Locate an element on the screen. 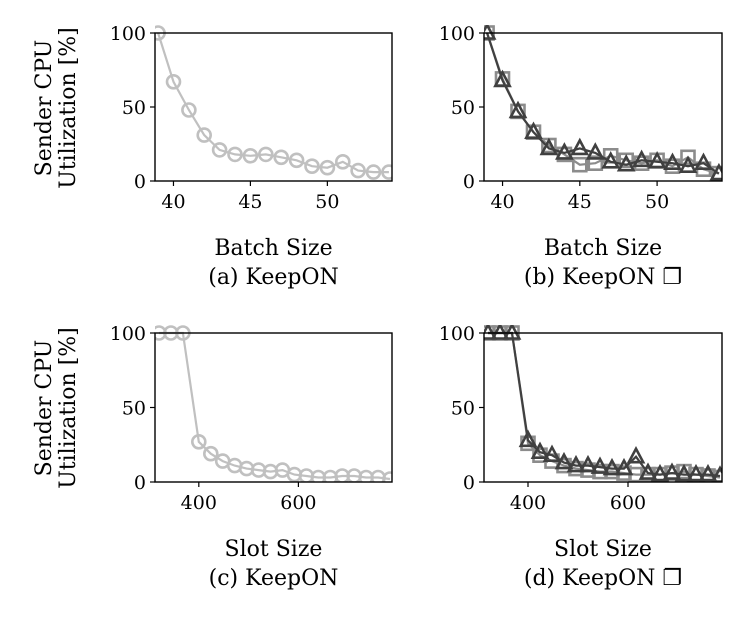 This screenshot has width=748, height=622. xtick-label-a-50: 50 is located at coordinates (327, 202).